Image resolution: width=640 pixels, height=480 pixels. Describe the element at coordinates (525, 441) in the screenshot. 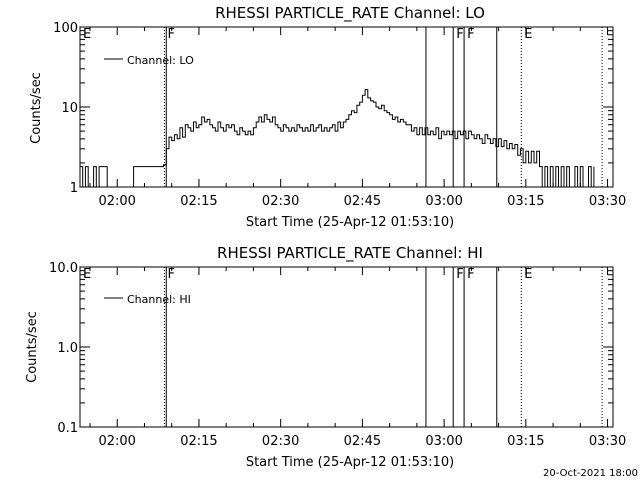

I see `panel-hi-x-tick-label: 03:15` at that location.